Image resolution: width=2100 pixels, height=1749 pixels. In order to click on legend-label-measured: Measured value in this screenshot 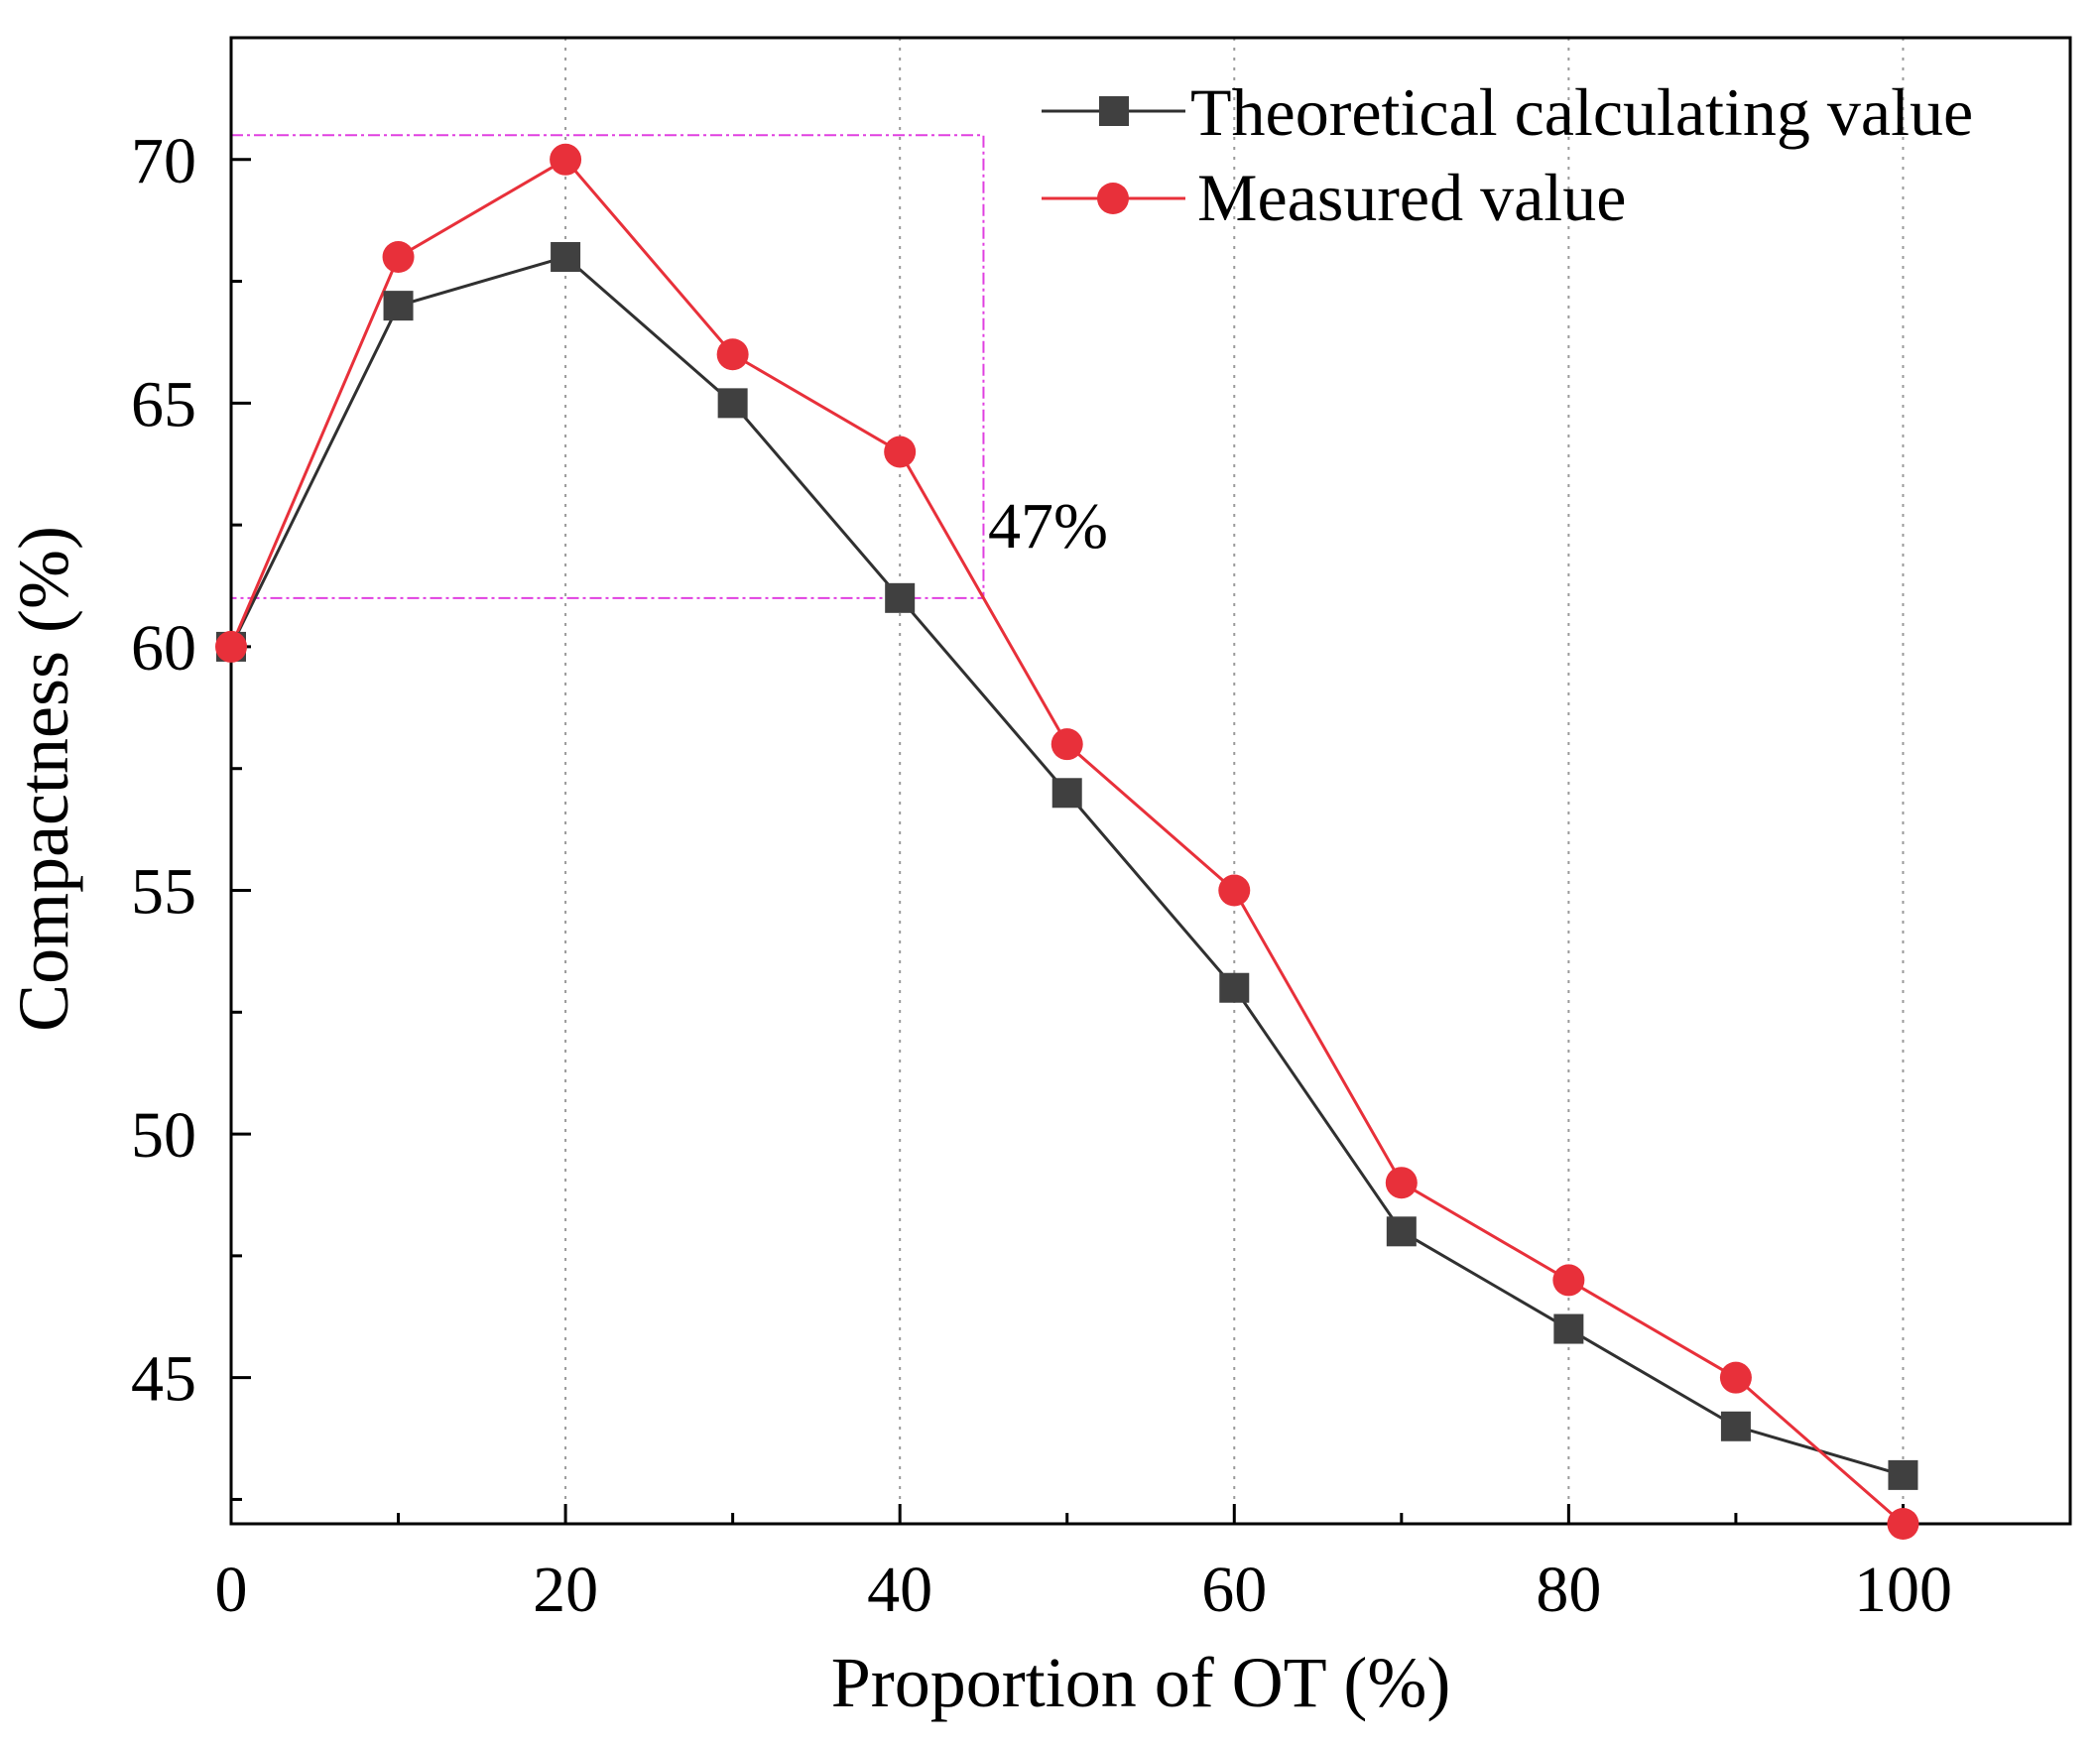, I will do `click(1411, 197)`.